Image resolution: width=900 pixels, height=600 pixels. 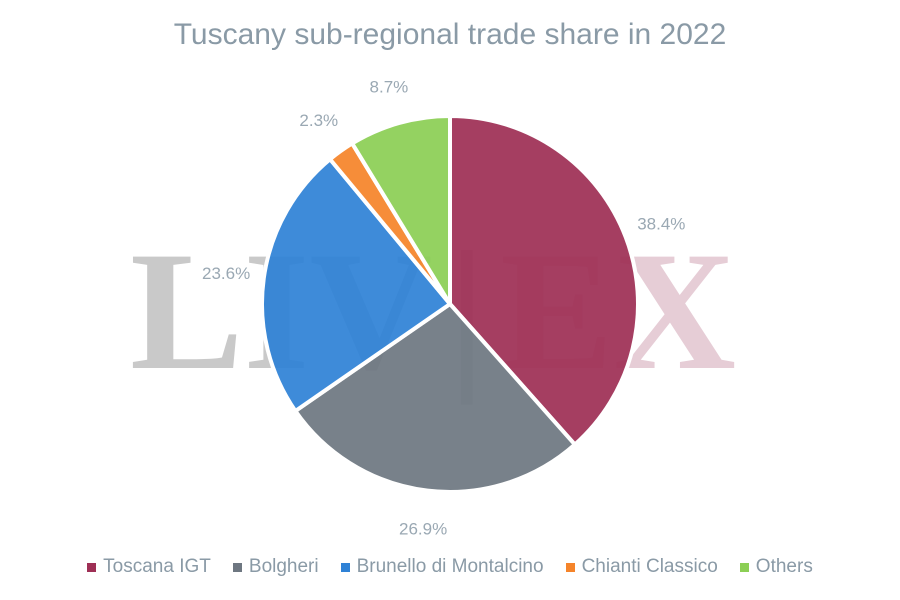 I want to click on slice-label-toscana-igt: 38.4%, so click(x=661, y=224).